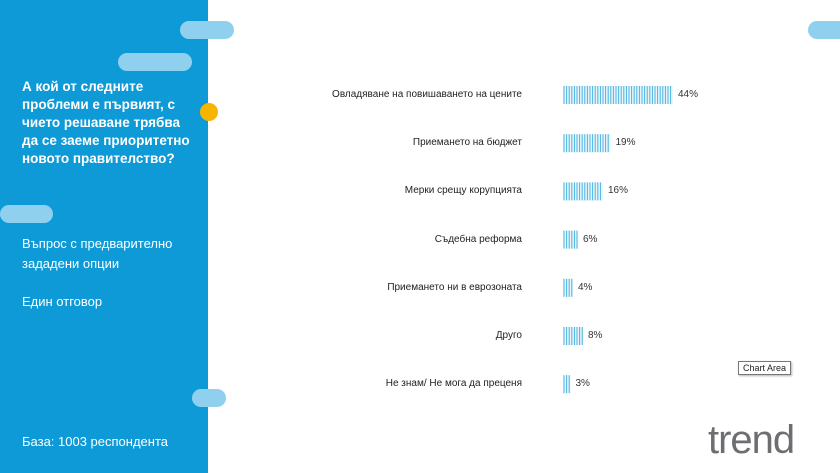  What do you see at coordinates (71, 263) in the screenshot?
I see `question-type-line2: зададени опции` at bounding box center [71, 263].